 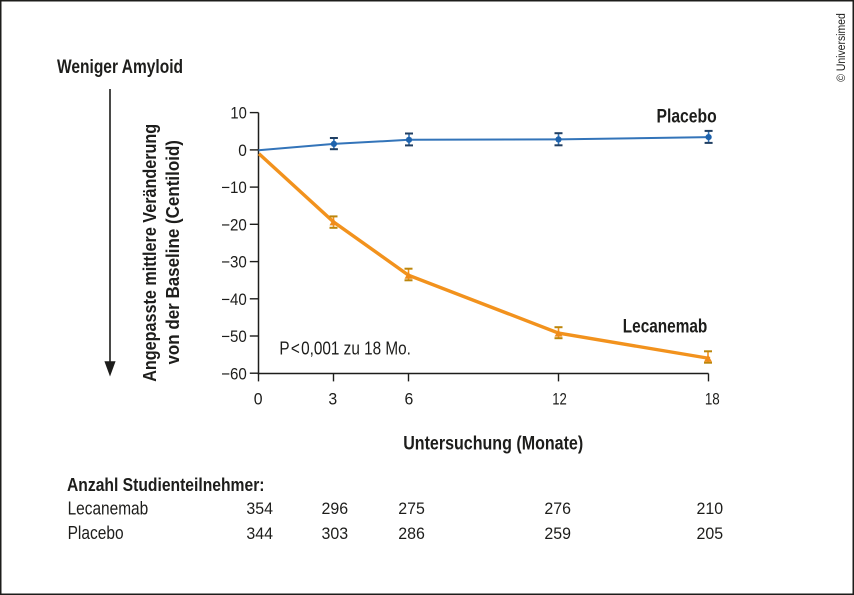 What do you see at coordinates (238, 113) in the screenshot?
I see `svg-text: 10` at bounding box center [238, 113].